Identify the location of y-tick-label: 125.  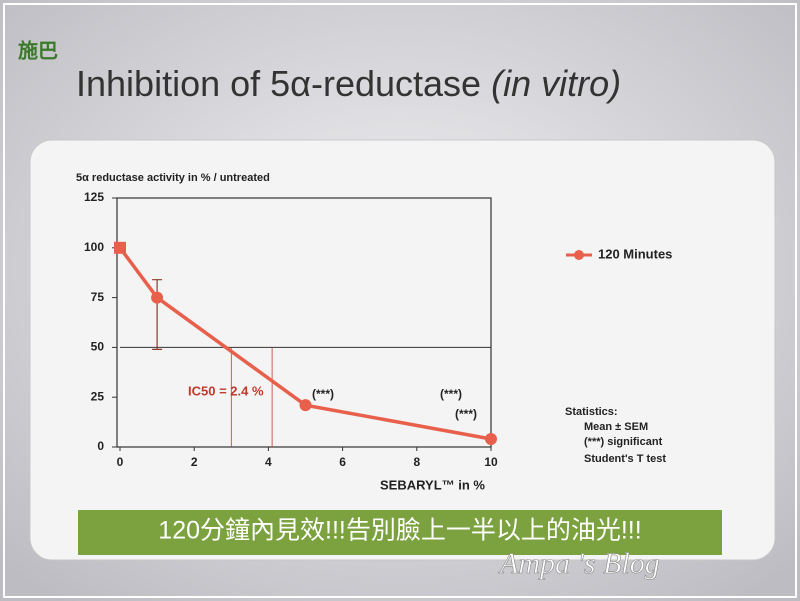
(94, 197).